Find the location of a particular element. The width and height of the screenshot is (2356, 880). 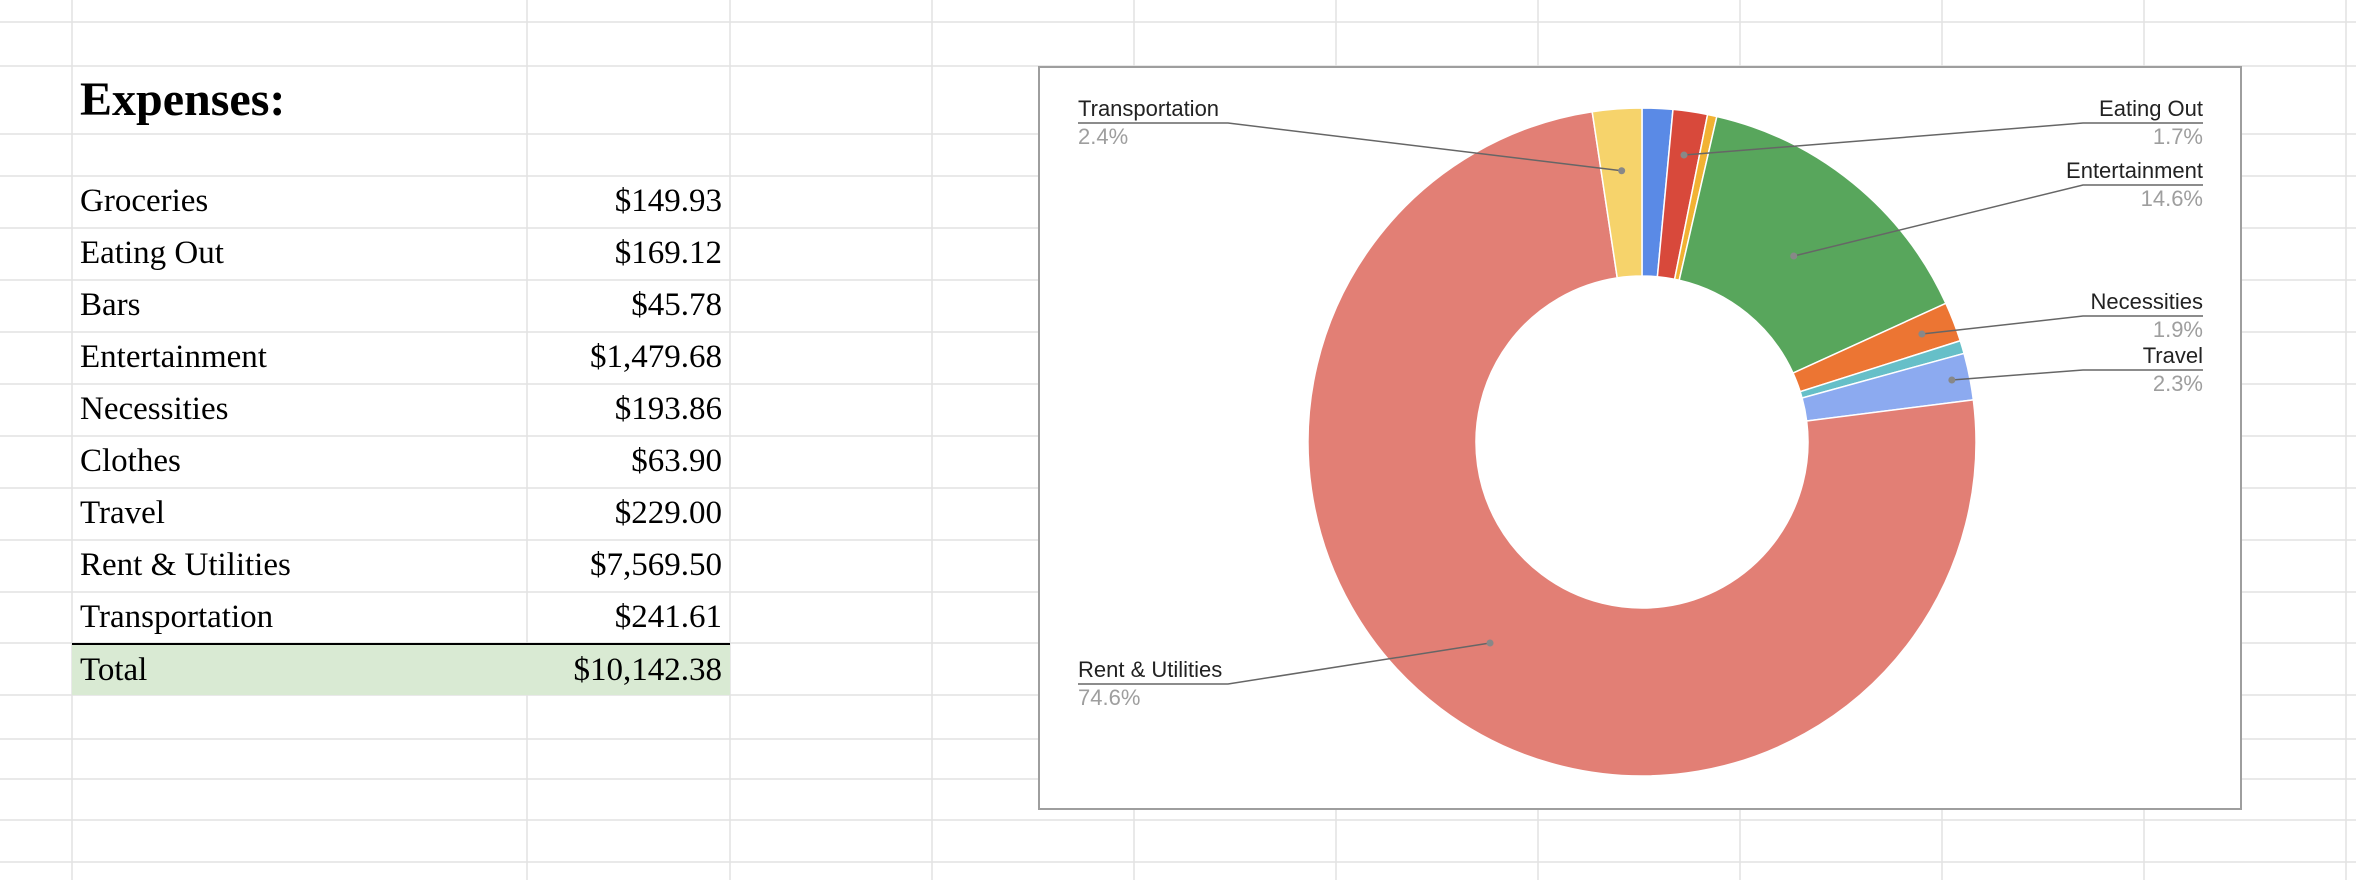

callout-percent-label: 2.3% is located at coordinates (2178, 383).